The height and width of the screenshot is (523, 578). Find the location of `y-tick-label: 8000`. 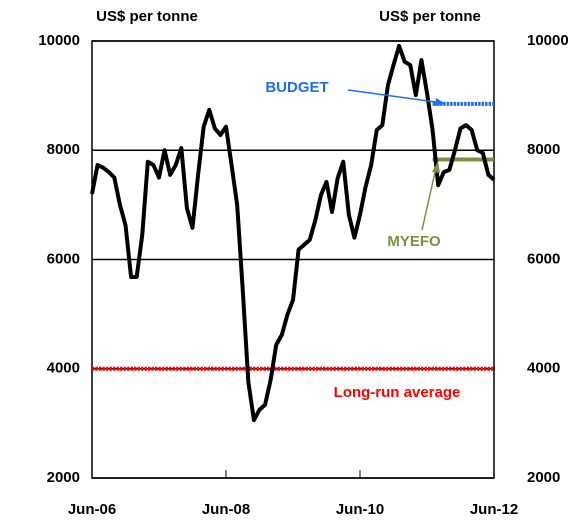

y-tick-label: 8000 is located at coordinates (63, 149).